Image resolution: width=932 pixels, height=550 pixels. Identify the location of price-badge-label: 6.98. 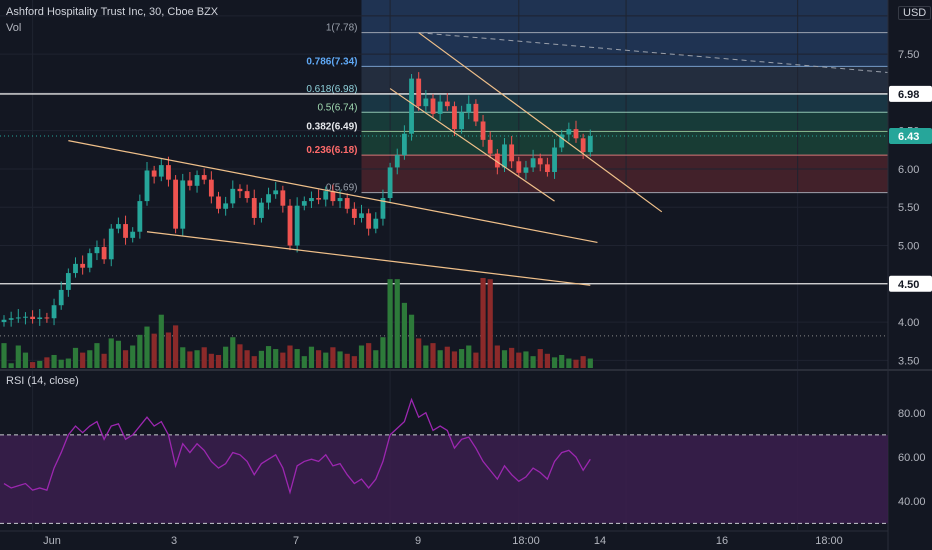
(908, 95).